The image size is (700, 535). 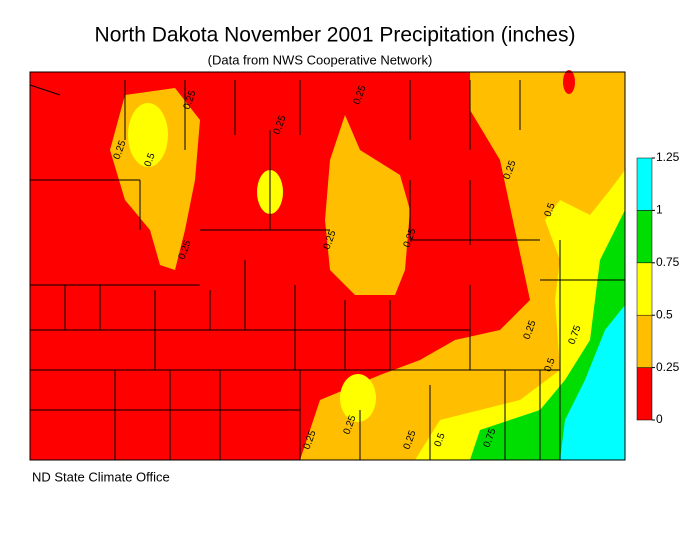 What do you see at coordinates (668, 367) in the screenshot?
I see `legend-tick-label: 0.25` at bounding box center [668, 367].